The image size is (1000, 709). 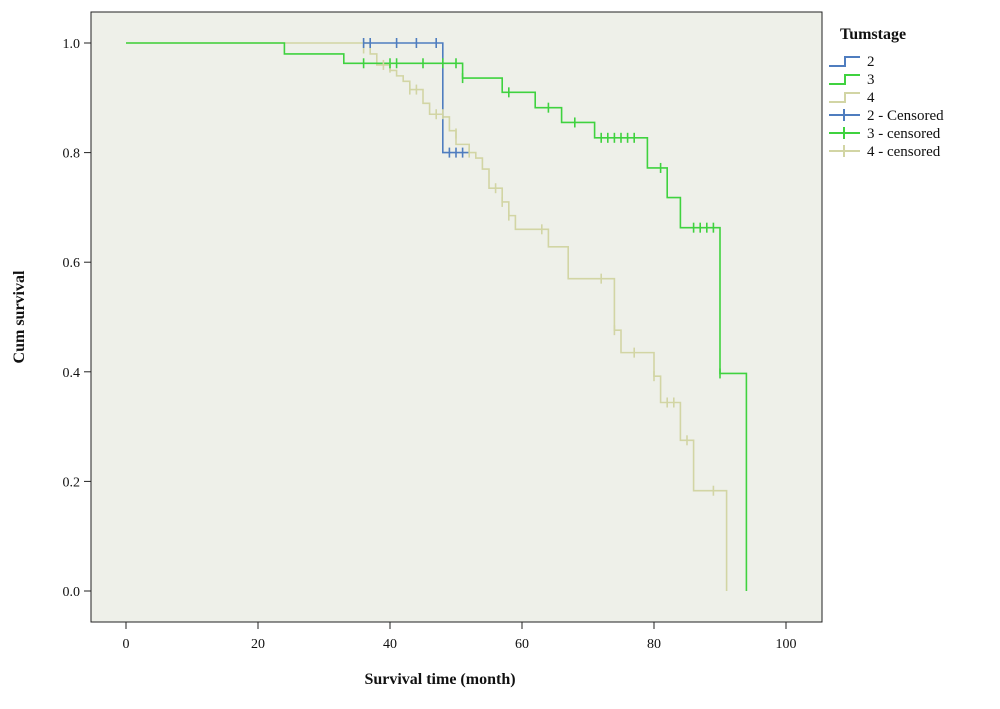 I want to click on y-tick-label: 0.2, so click(x=72, y=482).